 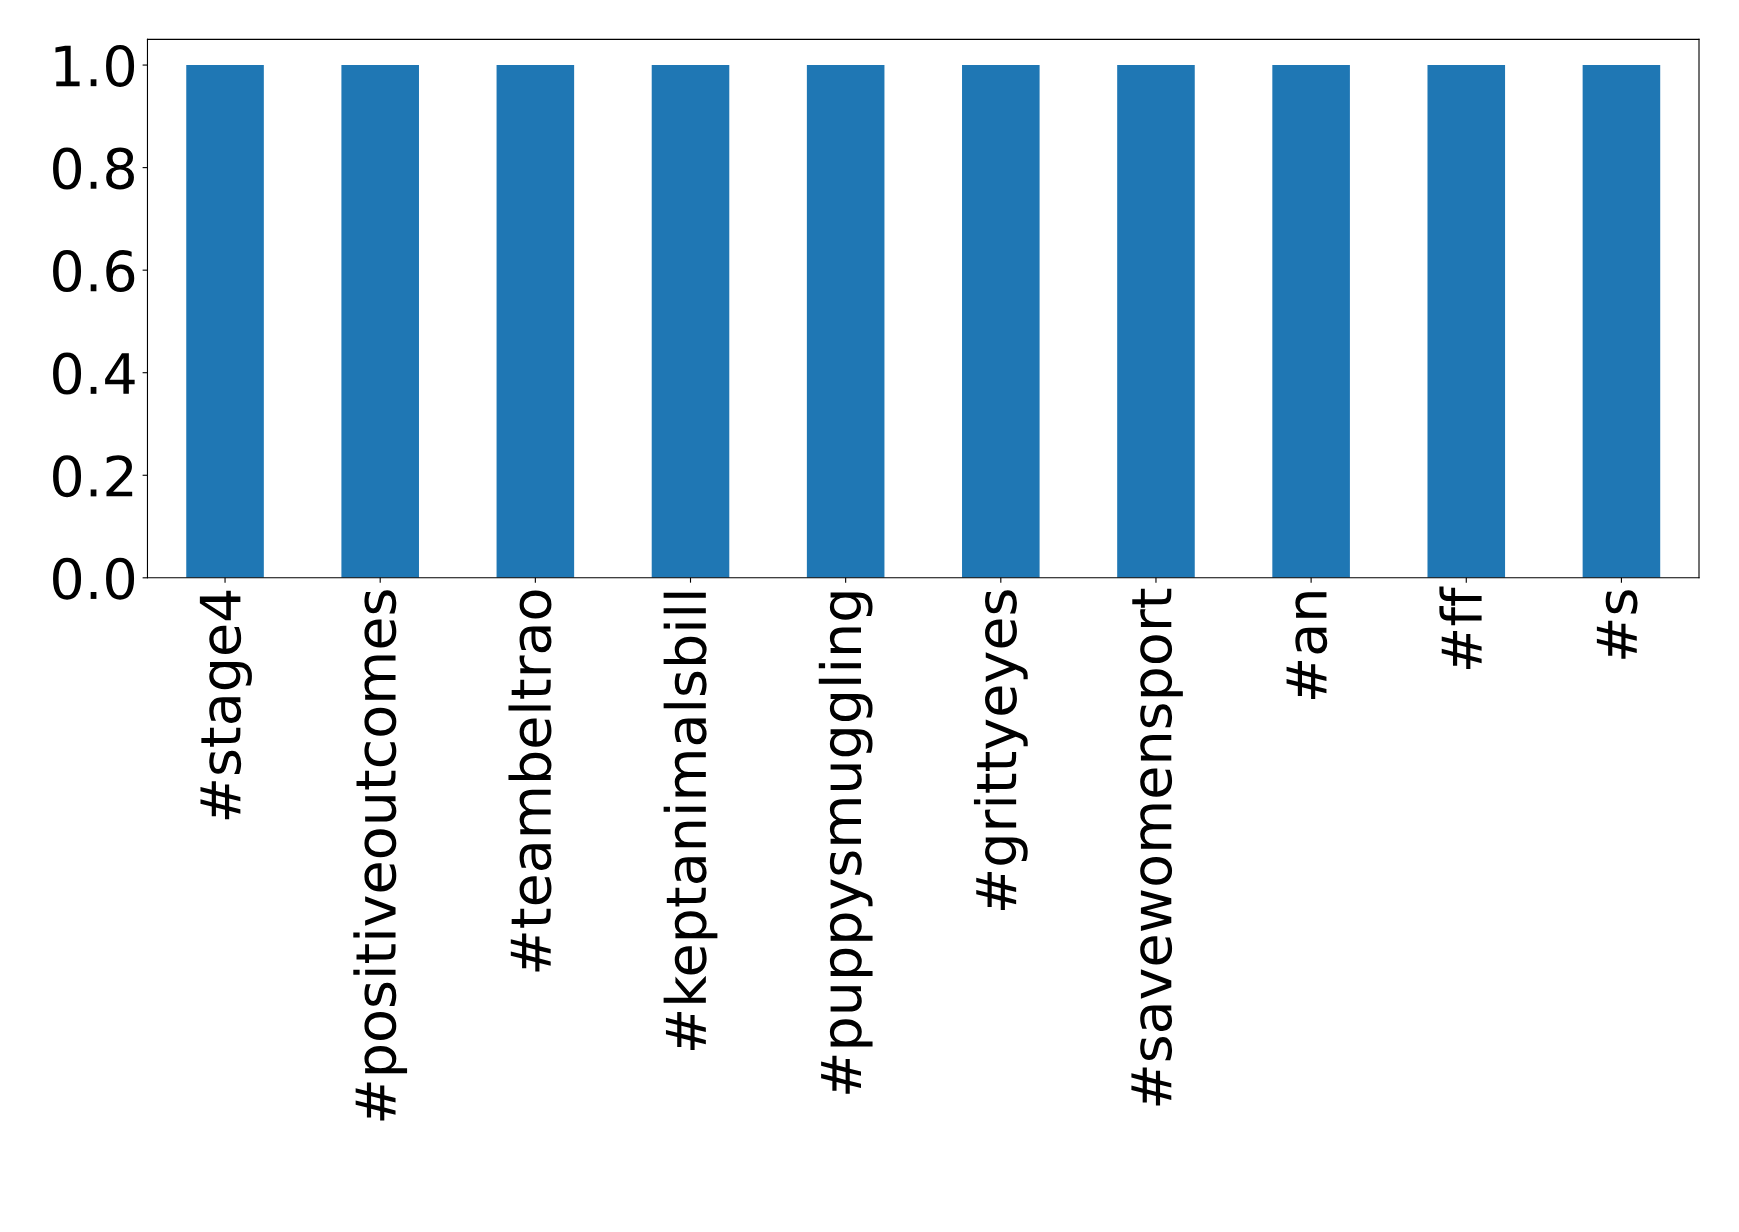 What do you see at coordinates (225, 705) in the screenshot?
I see `x-tick-label: #stage4` at bounding box center [225, 705].